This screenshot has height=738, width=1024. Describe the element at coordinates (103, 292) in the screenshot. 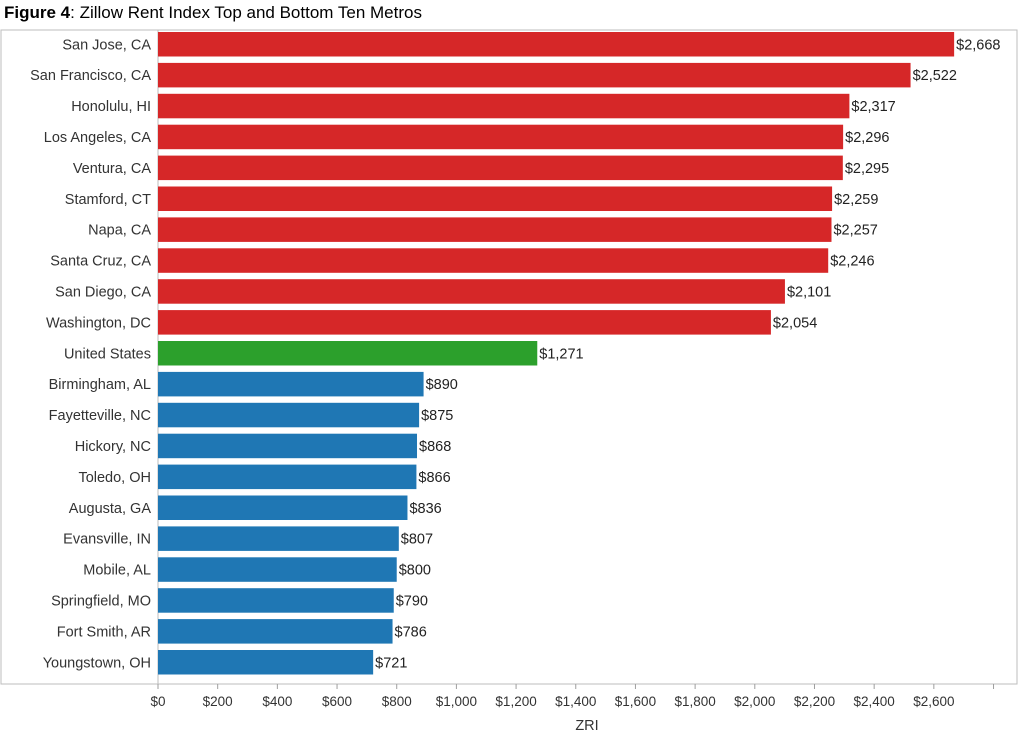

I see `category-label: San Diego, CA` at that location.